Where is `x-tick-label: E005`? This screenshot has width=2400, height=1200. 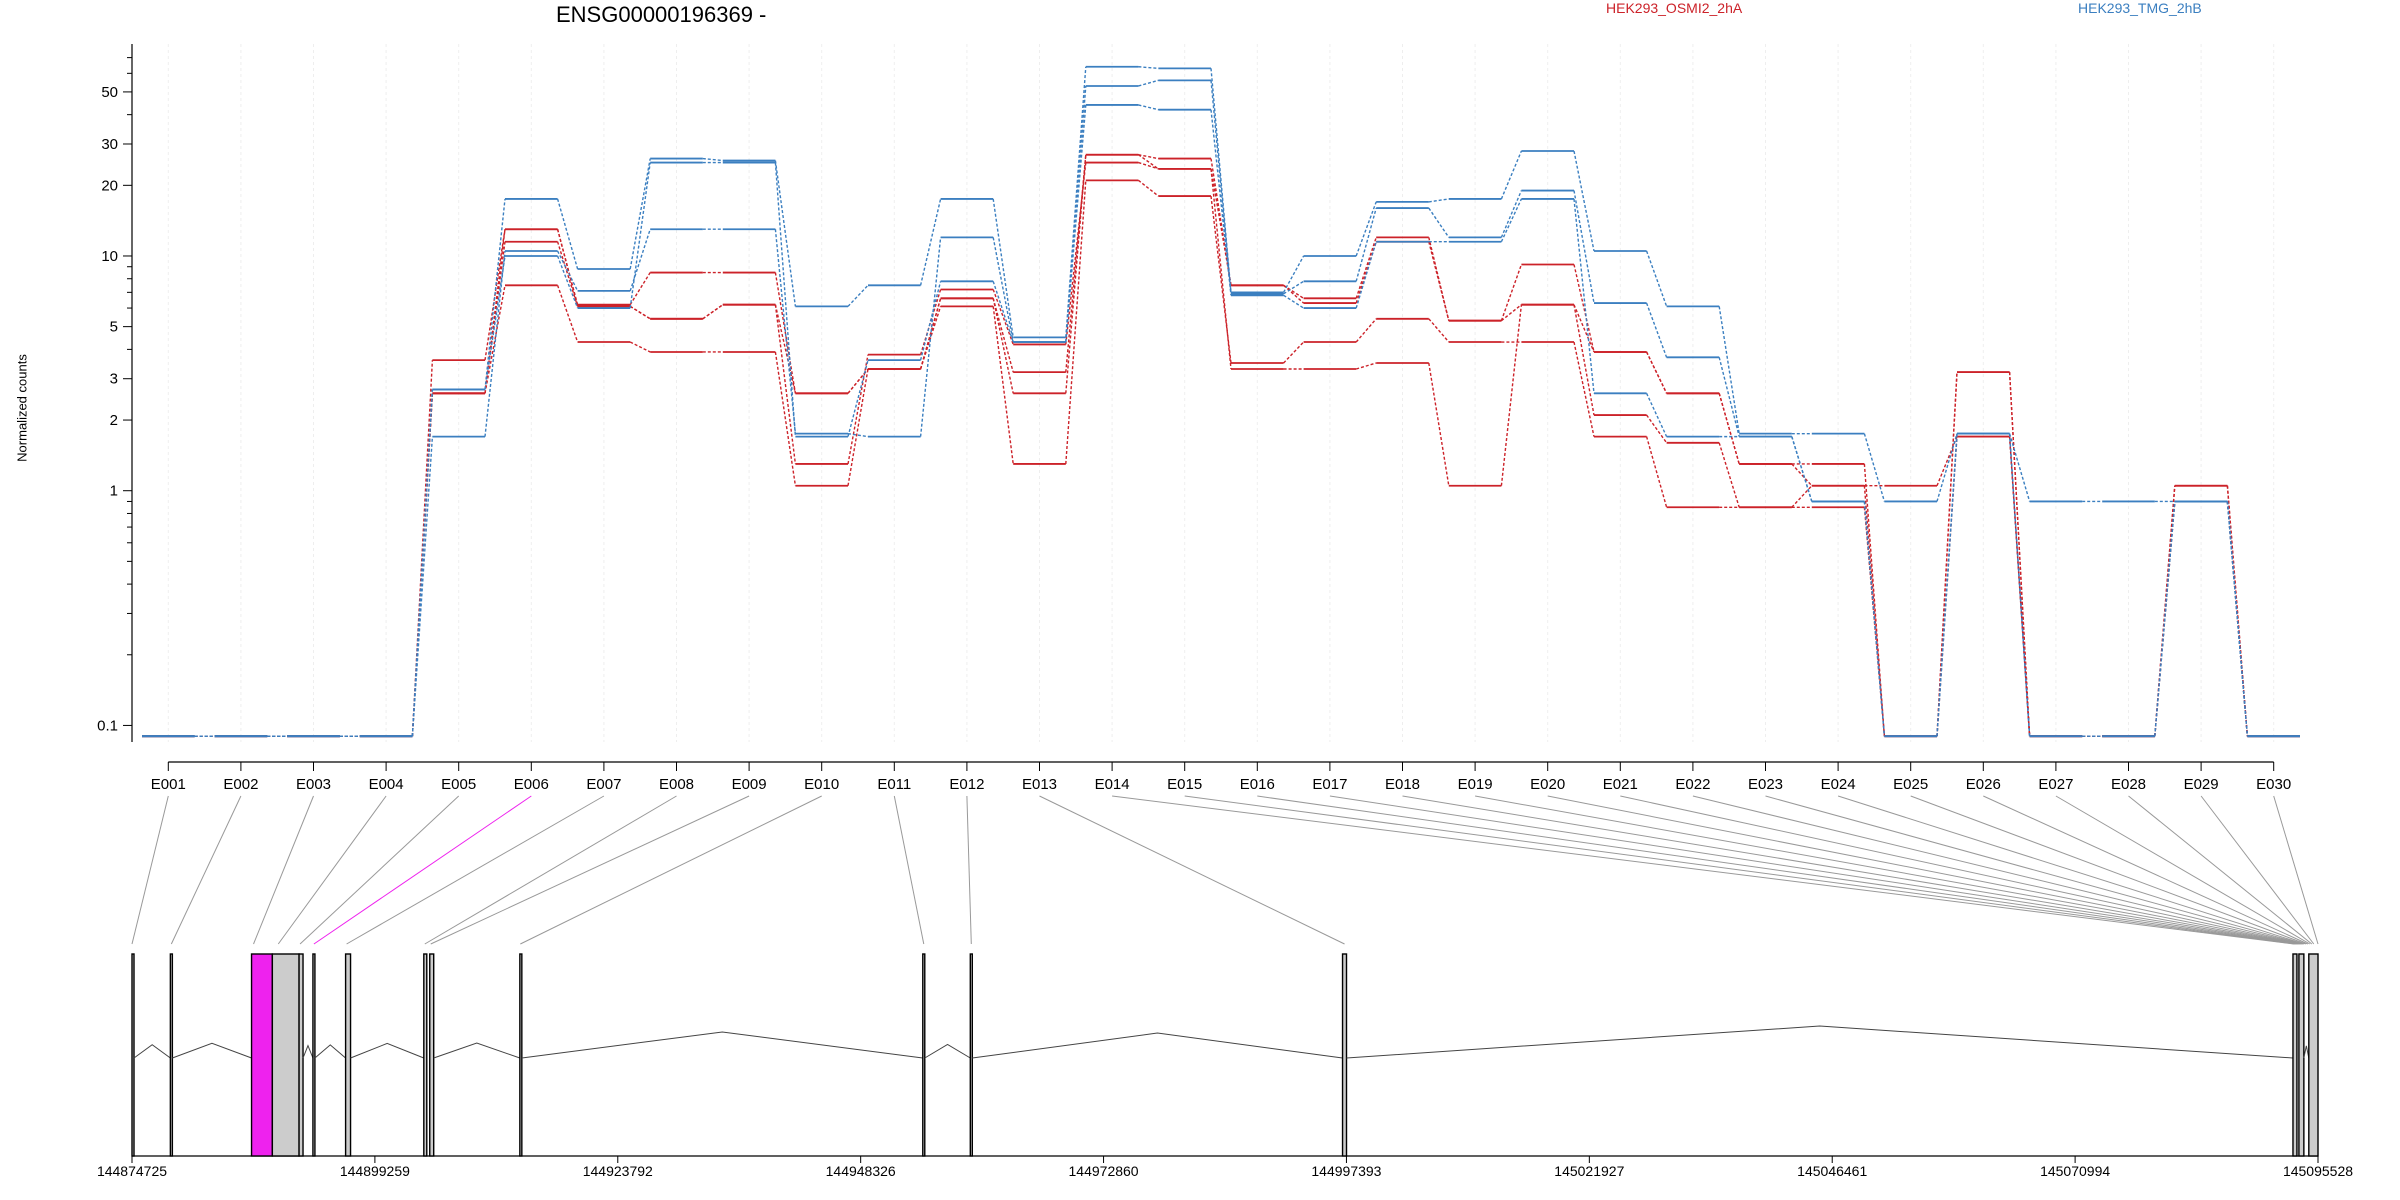 x-tick-label: E005 is located at coordinates (458, 784).